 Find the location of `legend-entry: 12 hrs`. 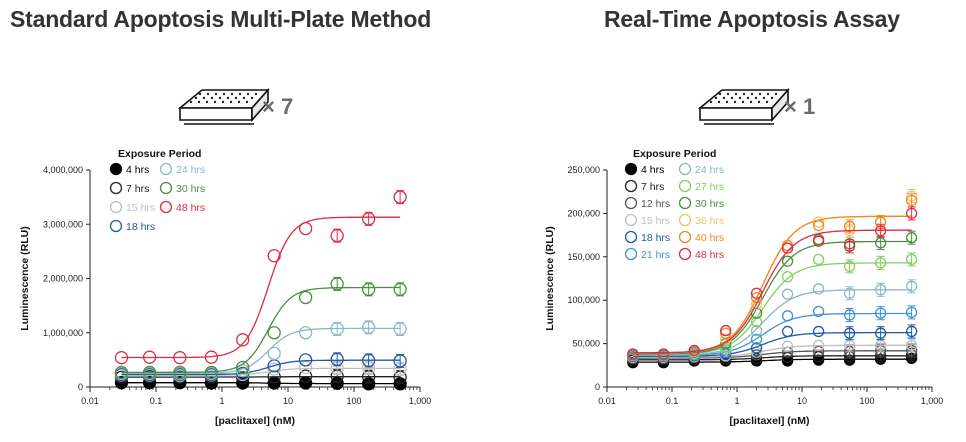

legend-entry: 12 hrs is located at coordinates (655, 204).